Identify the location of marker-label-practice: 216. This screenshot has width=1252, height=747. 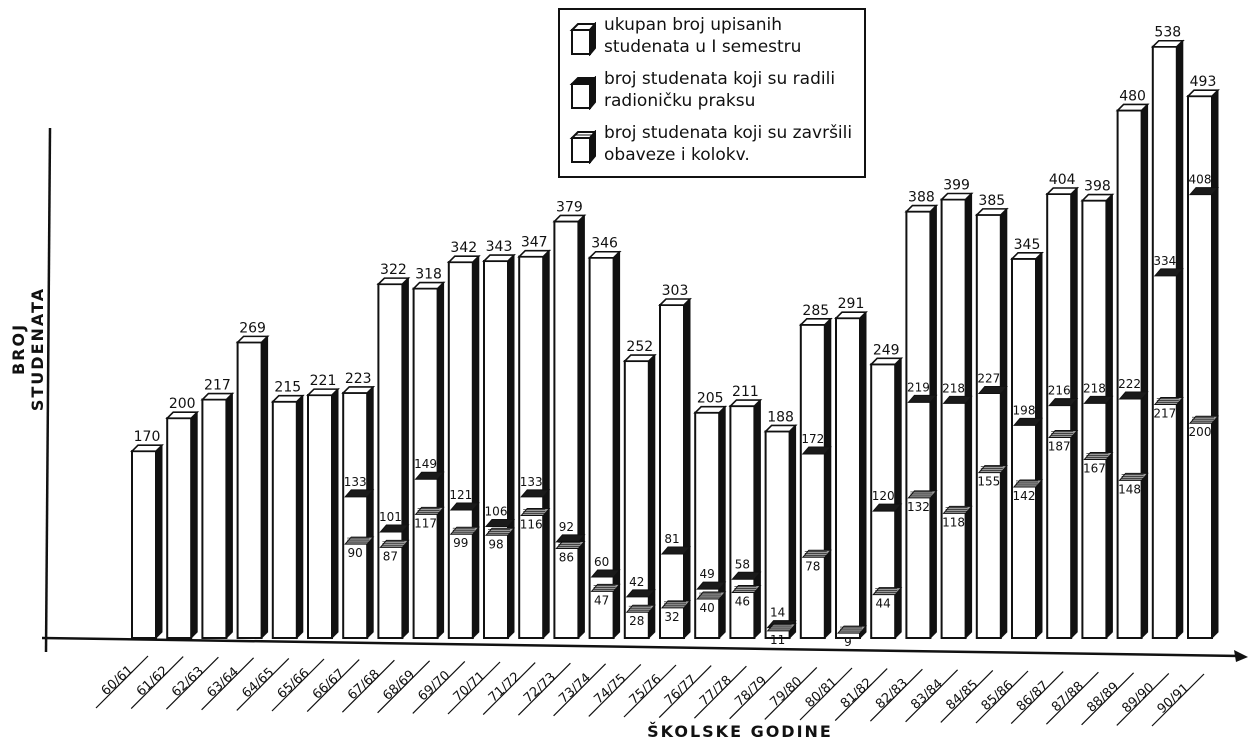
(1059, 391).